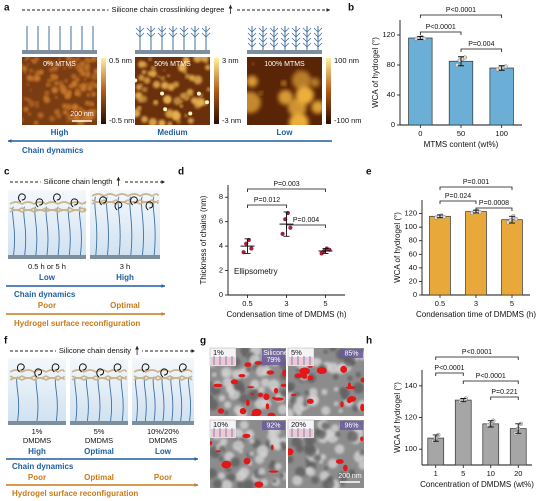 Image resolution: width=550 pixels, height=501 pixels. What do you see at coordinates (420, 133) in the screenshot?
I see `x-tick-label: 0` at bounding box center [420, 133].